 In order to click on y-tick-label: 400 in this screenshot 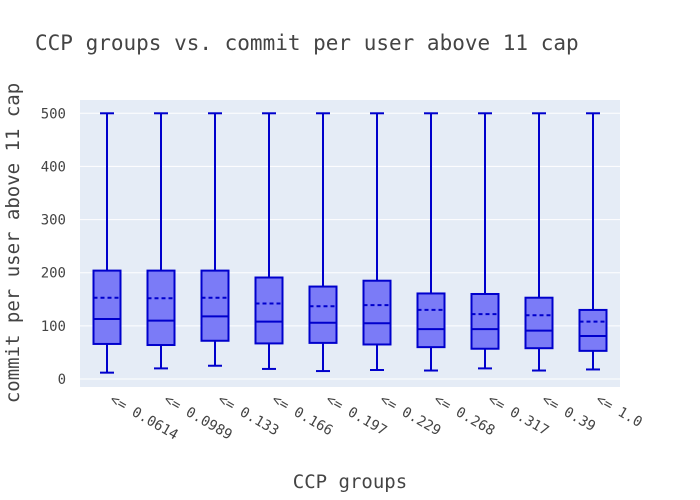, I will do `click(53, 167)`.